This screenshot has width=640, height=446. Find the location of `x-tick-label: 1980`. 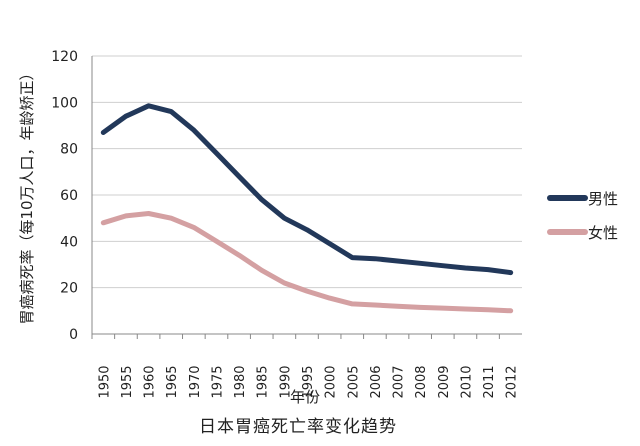

x-tick-label: 1980 is located at coordinates (240, 381).